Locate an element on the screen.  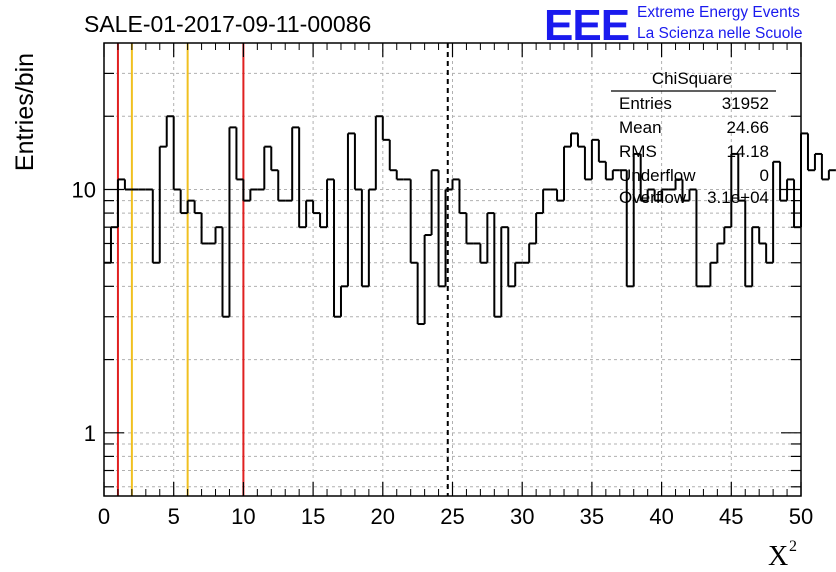
x-tick-label: 15 is located at coordinates (313, 516).